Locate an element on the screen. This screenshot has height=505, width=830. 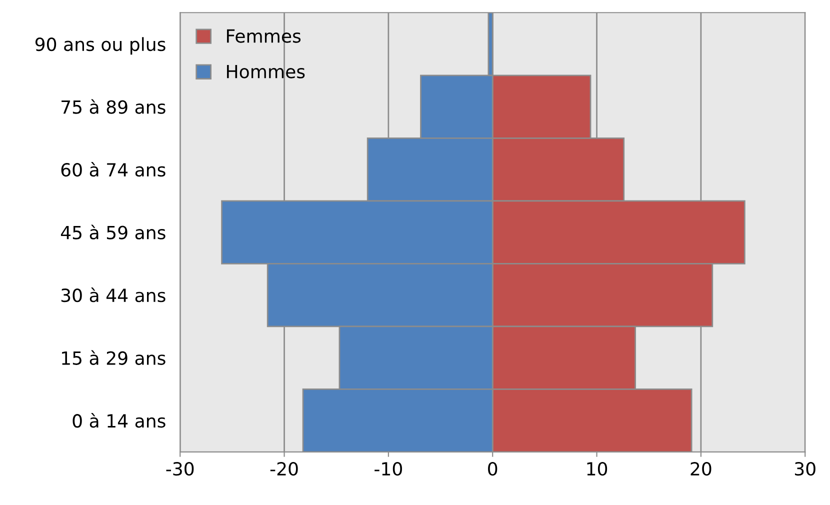
x-tick-label: -10 is located at coordinates (388, 469).